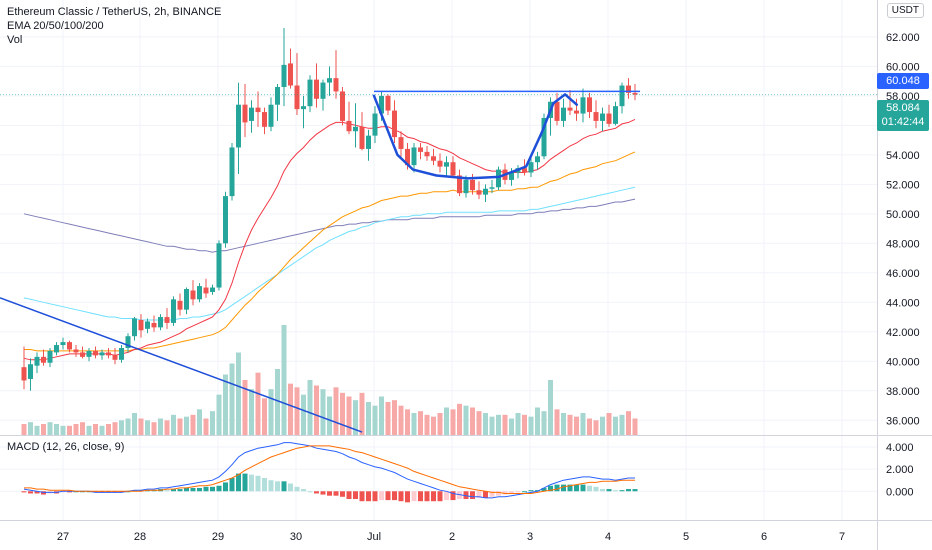  Describe the element at coordinates (903, 244) in the screenshot. I see `price-axis-label: 48.000` at that location.